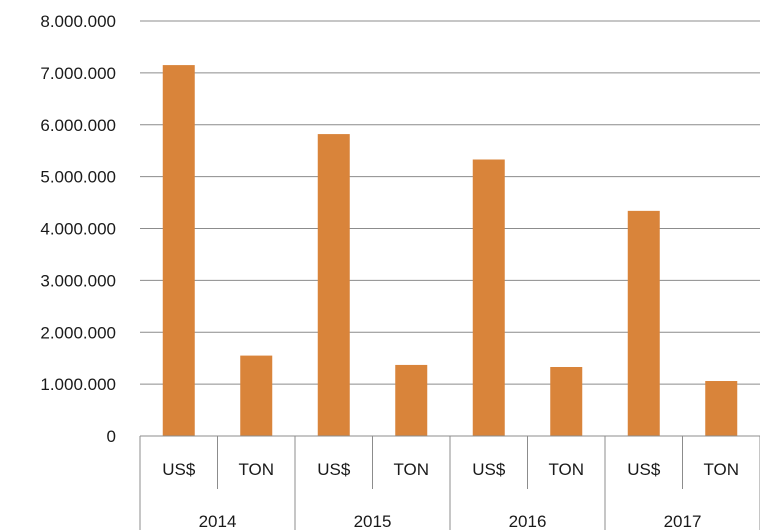  Describe the element at coordinates (373, 521) in the screenshot. I see `x-group-label: 2015` at that location.